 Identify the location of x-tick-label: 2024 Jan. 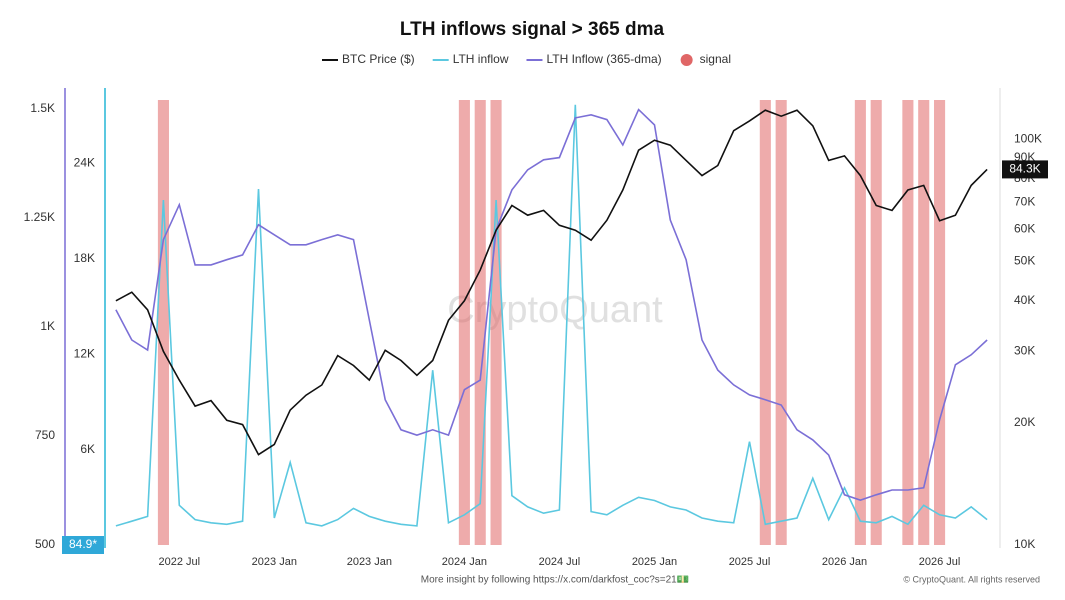
(464, 562).